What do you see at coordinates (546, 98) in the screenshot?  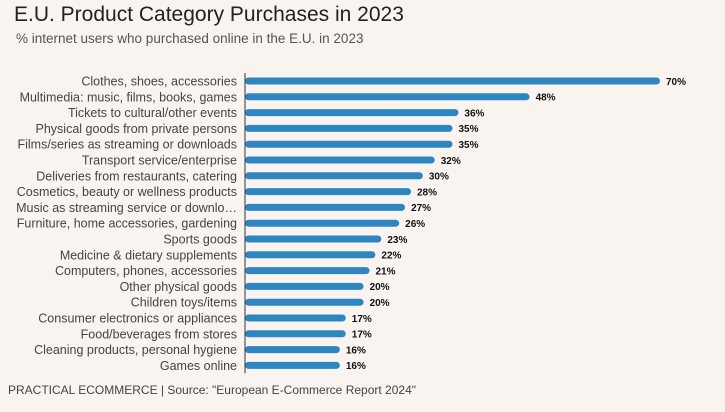 I see `value-label: 48%` at bounding box center [546, 98].